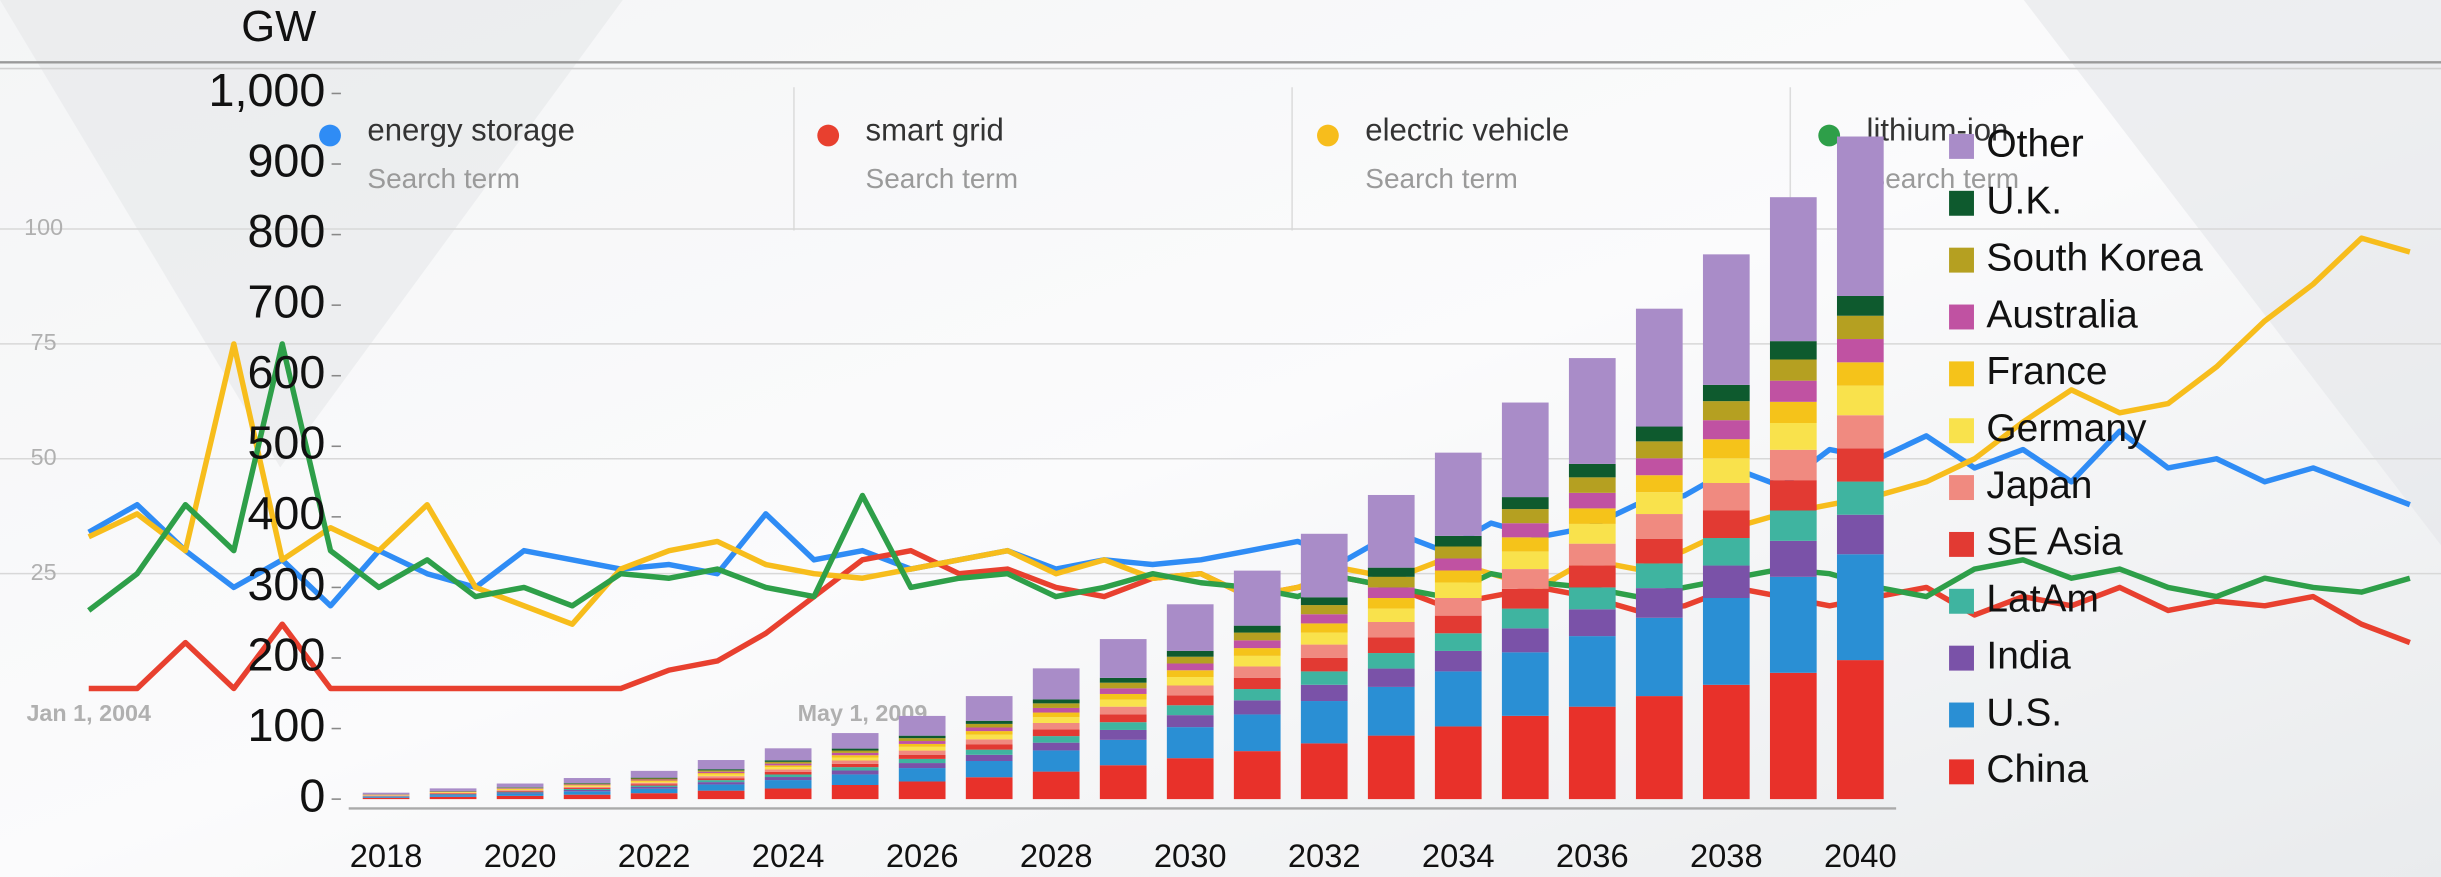 The height and width of the screenshot is (877, 2441). Describe the element at coordinates (2094, 257) in the screenshot. I see `legend-label: South Korea` at that location.